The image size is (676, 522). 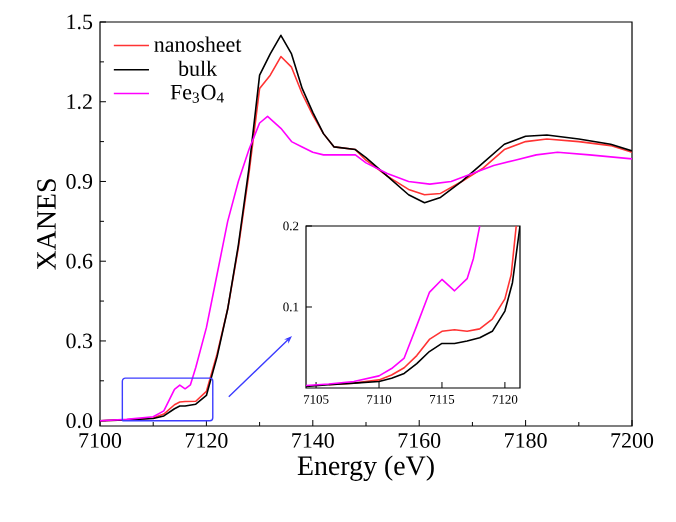 I want to click on legend-label: bulk, so click(x=198, y=68).